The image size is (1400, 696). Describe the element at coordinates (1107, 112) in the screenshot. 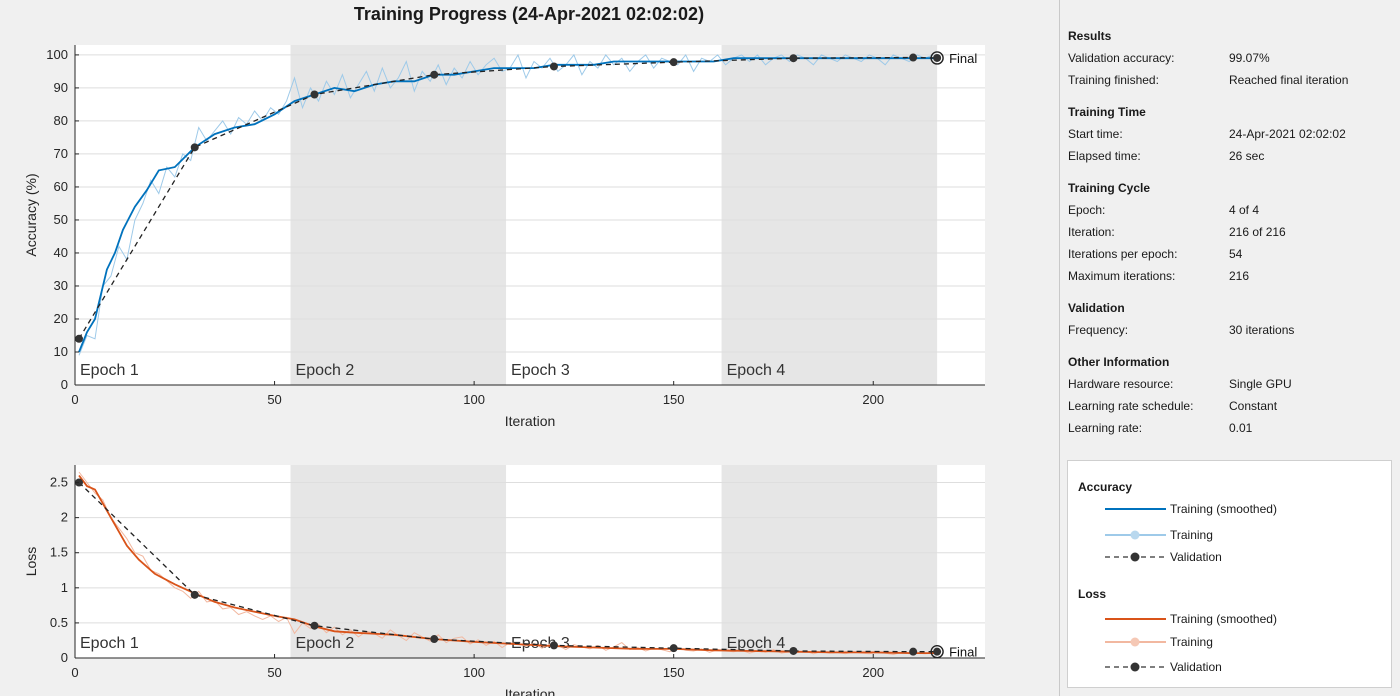

I see `info-section-title: Training Time` at that location.